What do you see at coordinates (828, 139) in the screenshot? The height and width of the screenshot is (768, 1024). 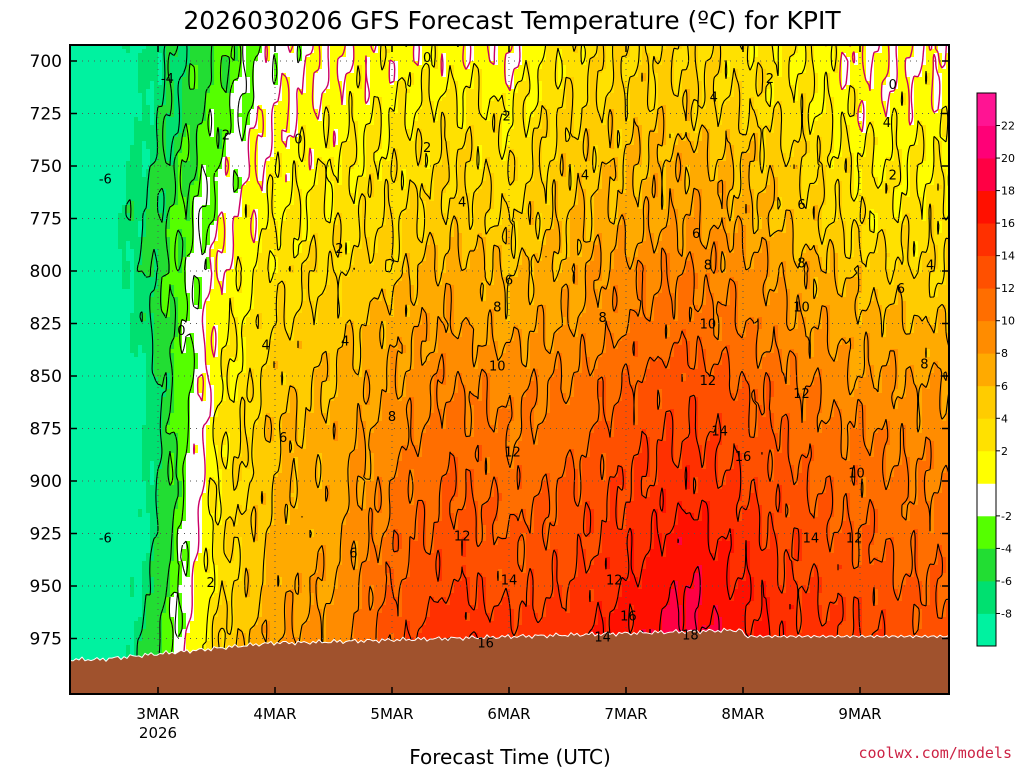 I see `field-cell-1944` at bounding box center [828, 139].